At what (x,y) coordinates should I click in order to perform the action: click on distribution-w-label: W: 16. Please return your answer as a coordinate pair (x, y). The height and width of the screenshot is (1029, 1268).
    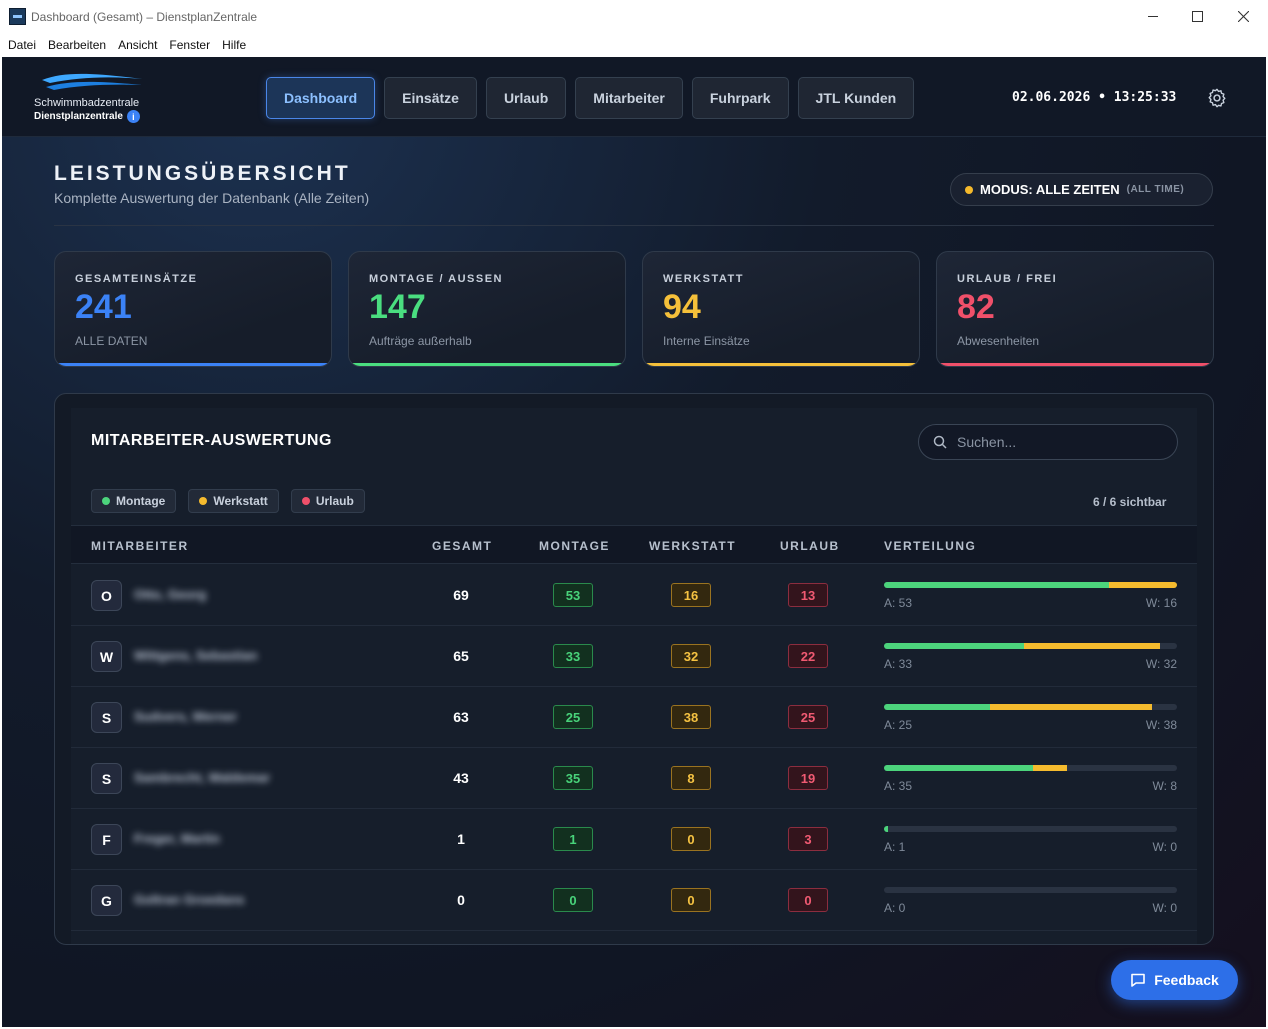
    Looking at the image, I should click on (1161, 603).